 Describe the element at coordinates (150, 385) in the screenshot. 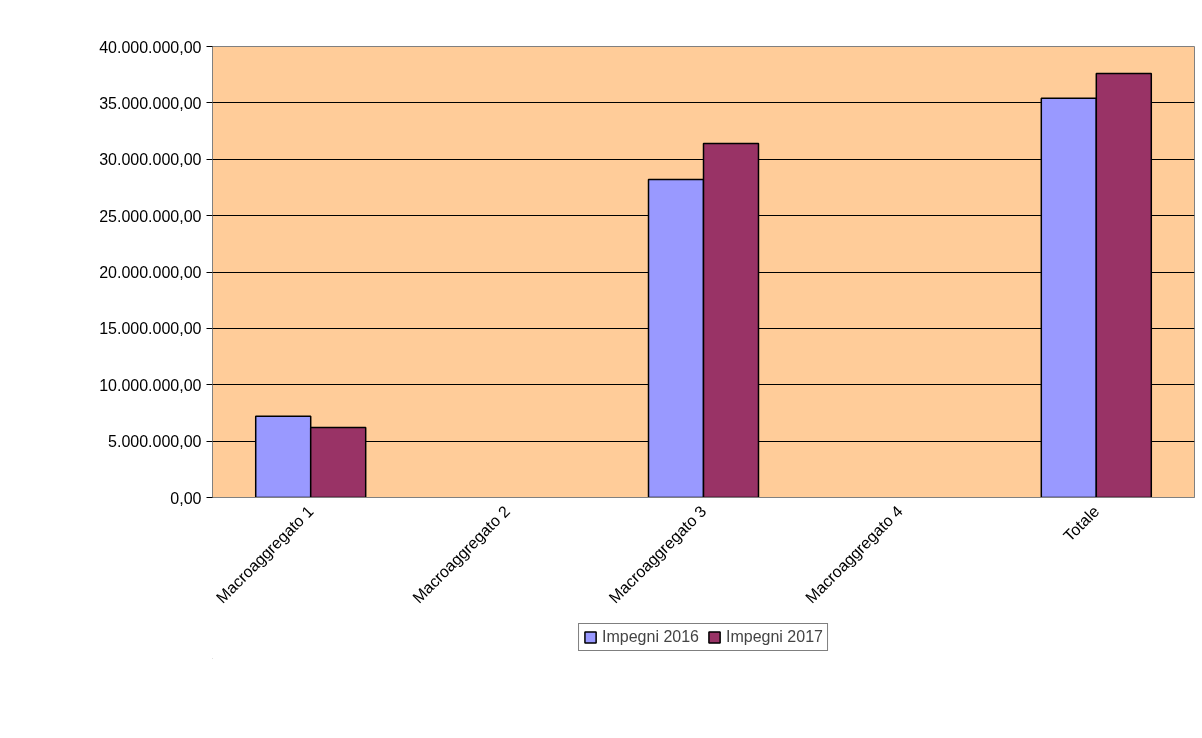

I see `y-tick-label: 10.000.000,00` at that location.